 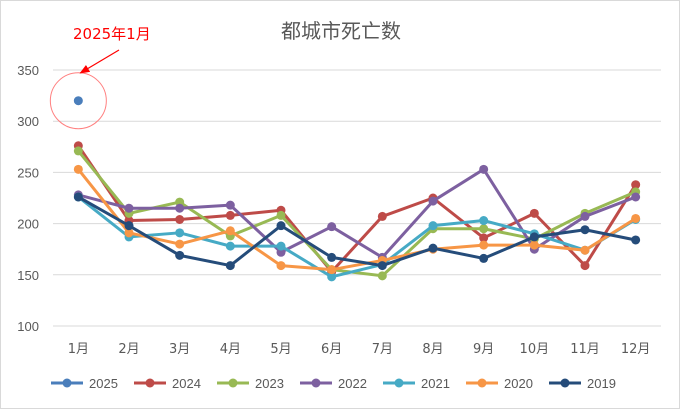 What do you see at coordinates (535, 349) in the screenshot?
I see `x-tick-label: 10月` at bounding box center [535, 349].